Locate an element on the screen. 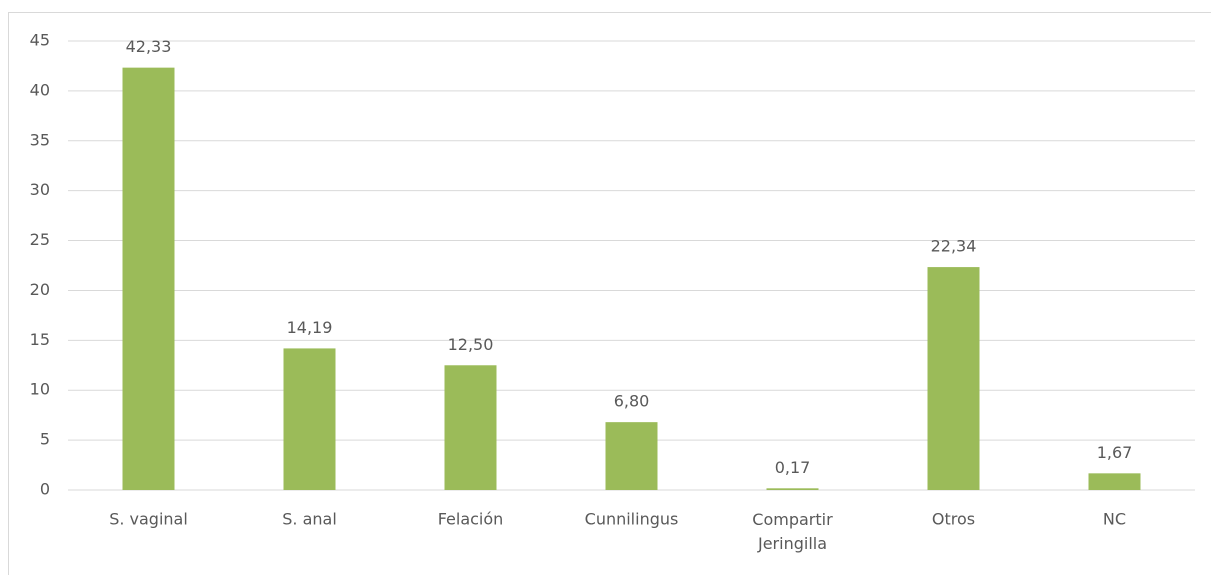 This screenshot has width=1211, height=575. x-tick-label: S. vaginal is located at coordinates (148, 519).